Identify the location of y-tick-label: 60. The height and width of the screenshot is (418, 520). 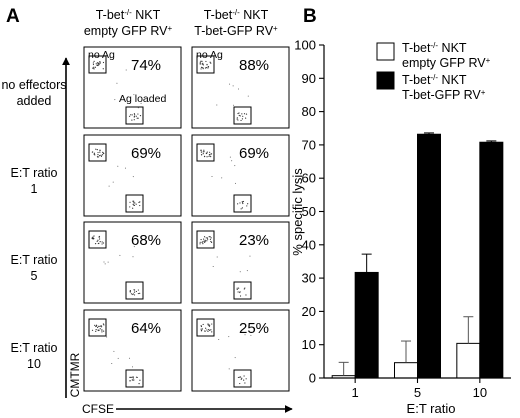
(309, 178).